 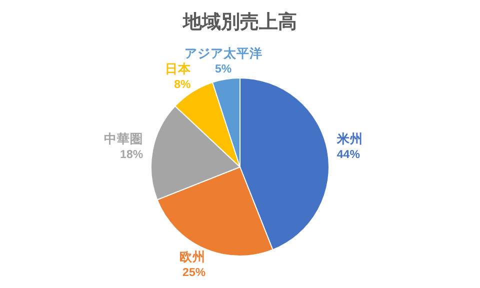 I want to click on data-label: 44%, so click(x=348, y=154).